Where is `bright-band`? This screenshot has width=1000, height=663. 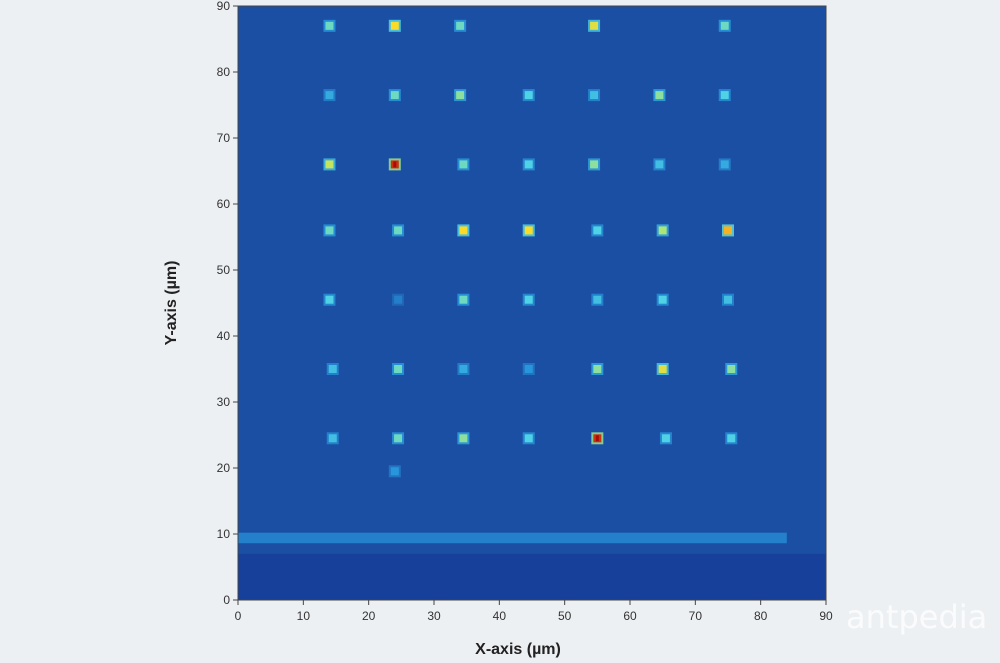 bright-band is located at coordinates (512, 538).